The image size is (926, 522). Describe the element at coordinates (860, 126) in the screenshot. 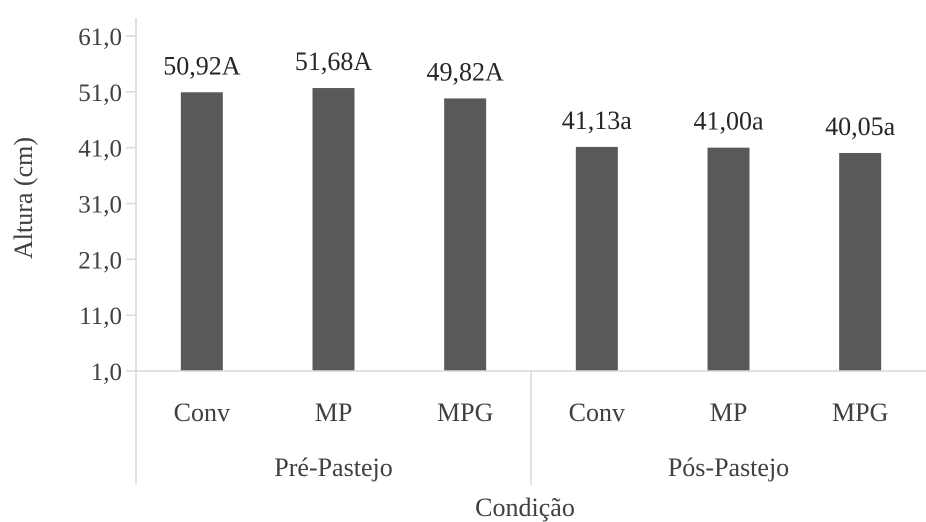

I see `data-label: 40,05a` at that location.